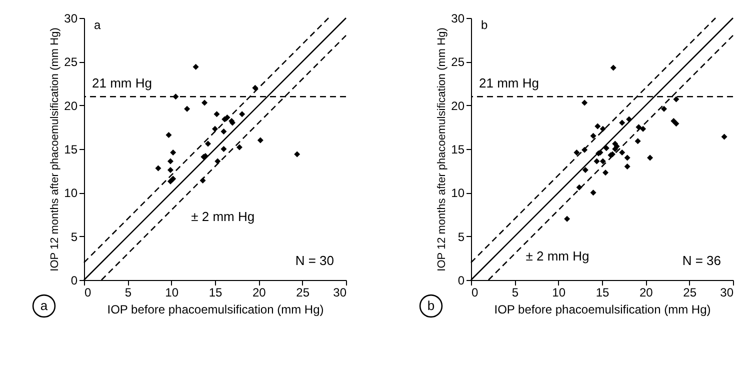 This screenshot has width=750, height=371. I want to click on annotation: N = 30, so click(314, 260).